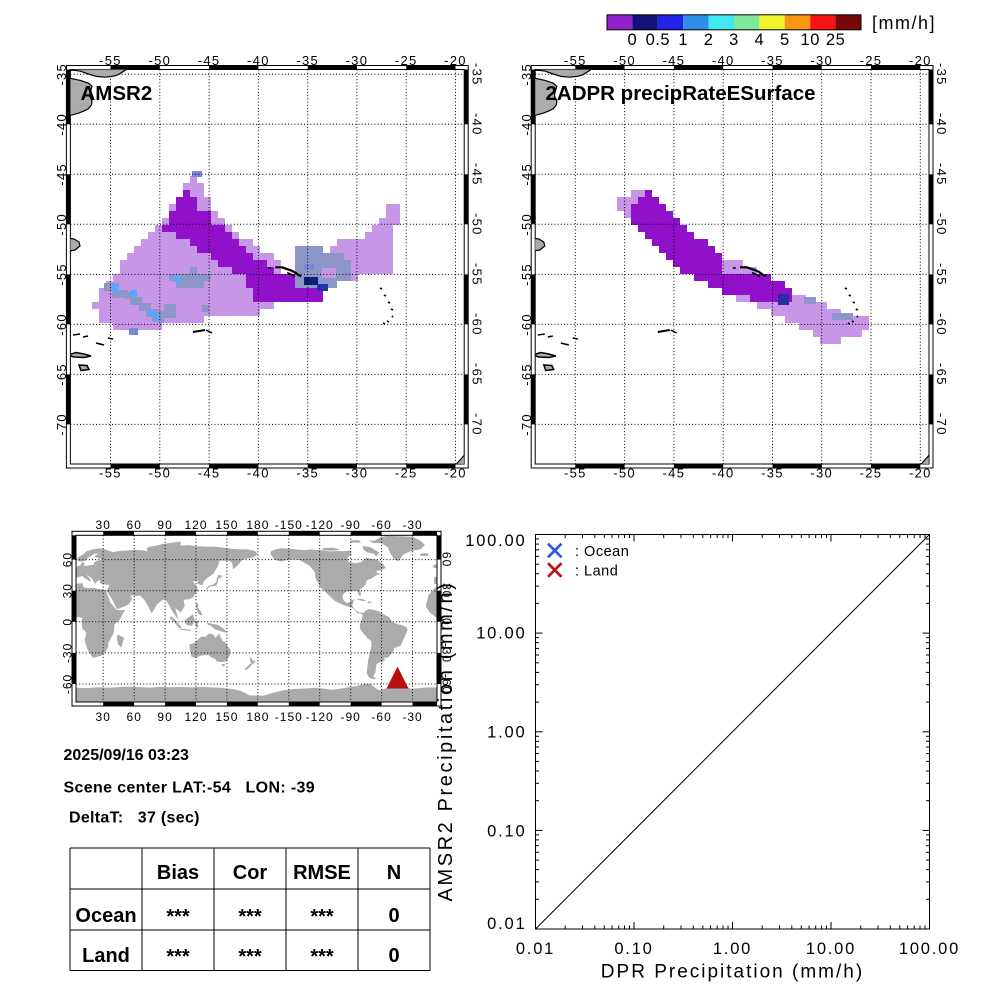 This screenshot has height=1000, width=1000. Describe the element at coordinates (709, 40) in the screenshot. I see `svg-text: 2` at that location.